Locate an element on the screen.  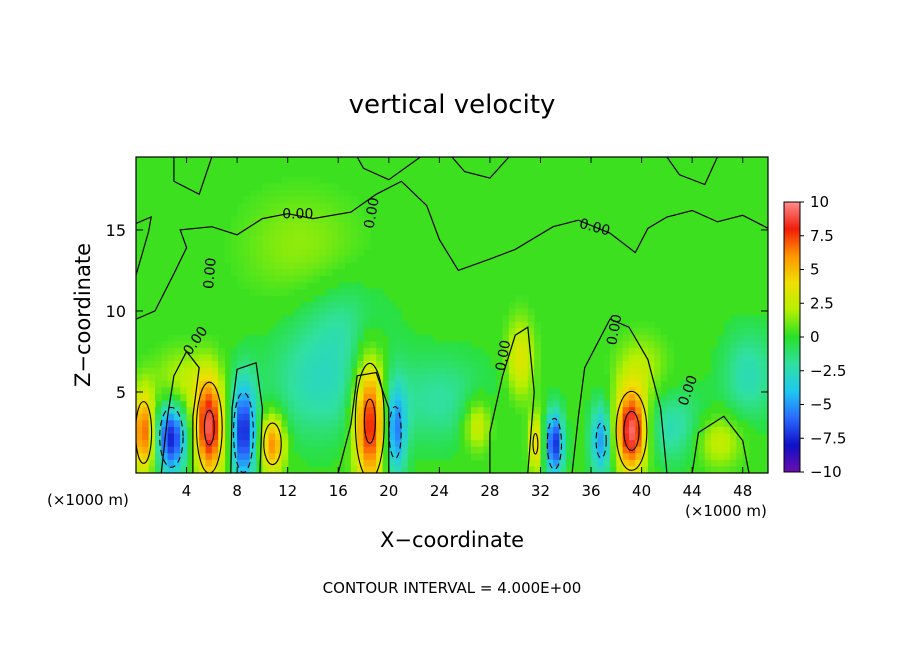
zero-contour is located at coordinates (180, 411).